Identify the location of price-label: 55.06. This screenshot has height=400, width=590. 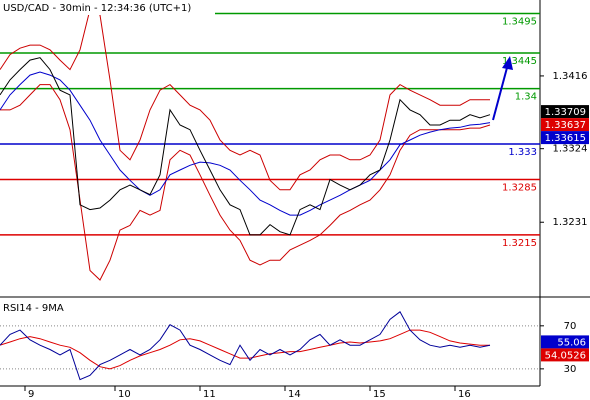
(571, 342).